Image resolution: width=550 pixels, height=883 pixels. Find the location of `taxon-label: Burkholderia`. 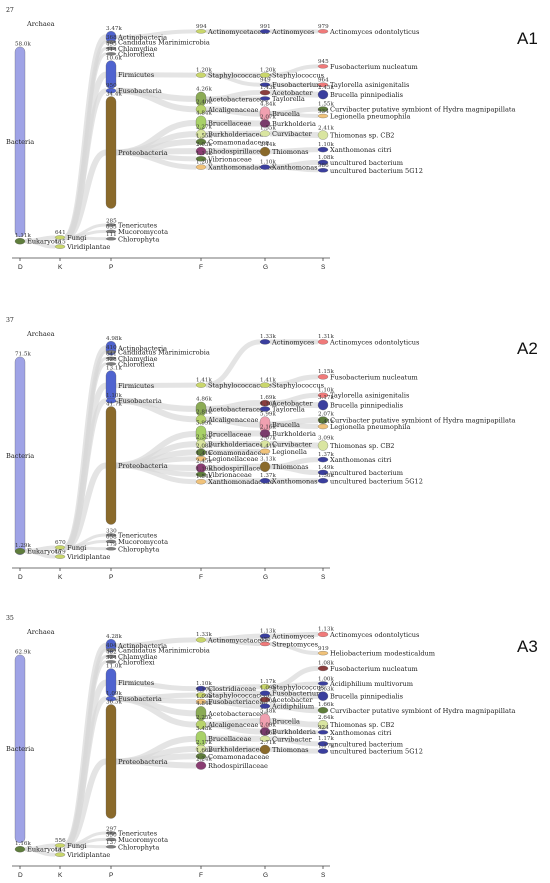

taxon-label: Burkholderia is located at coordinates (294, 124).